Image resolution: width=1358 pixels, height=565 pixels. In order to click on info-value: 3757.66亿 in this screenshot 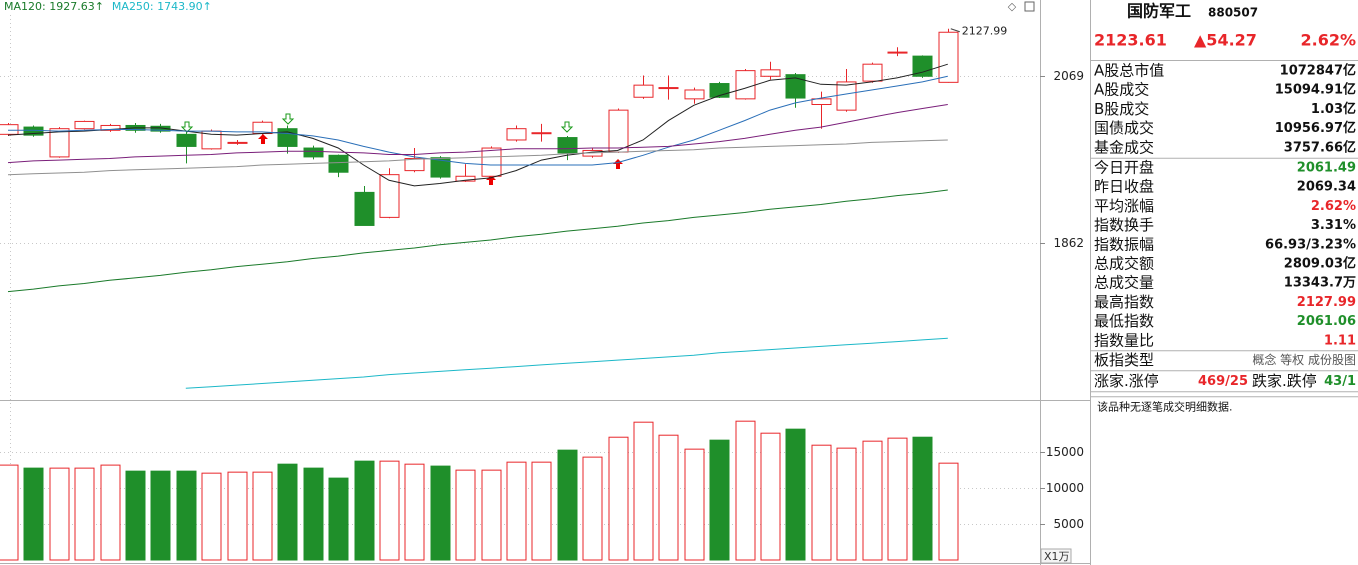, I will do `click(1320, 147)`.